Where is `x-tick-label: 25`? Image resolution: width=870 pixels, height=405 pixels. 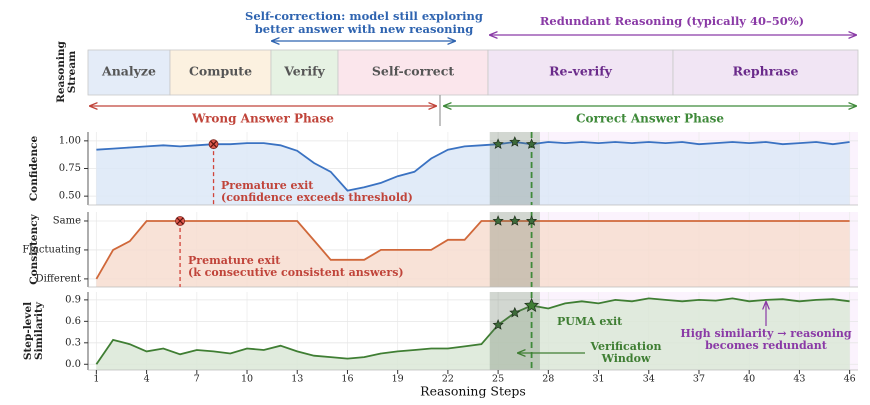
x-tick-label: 25 is located at coordinates (498, 379).